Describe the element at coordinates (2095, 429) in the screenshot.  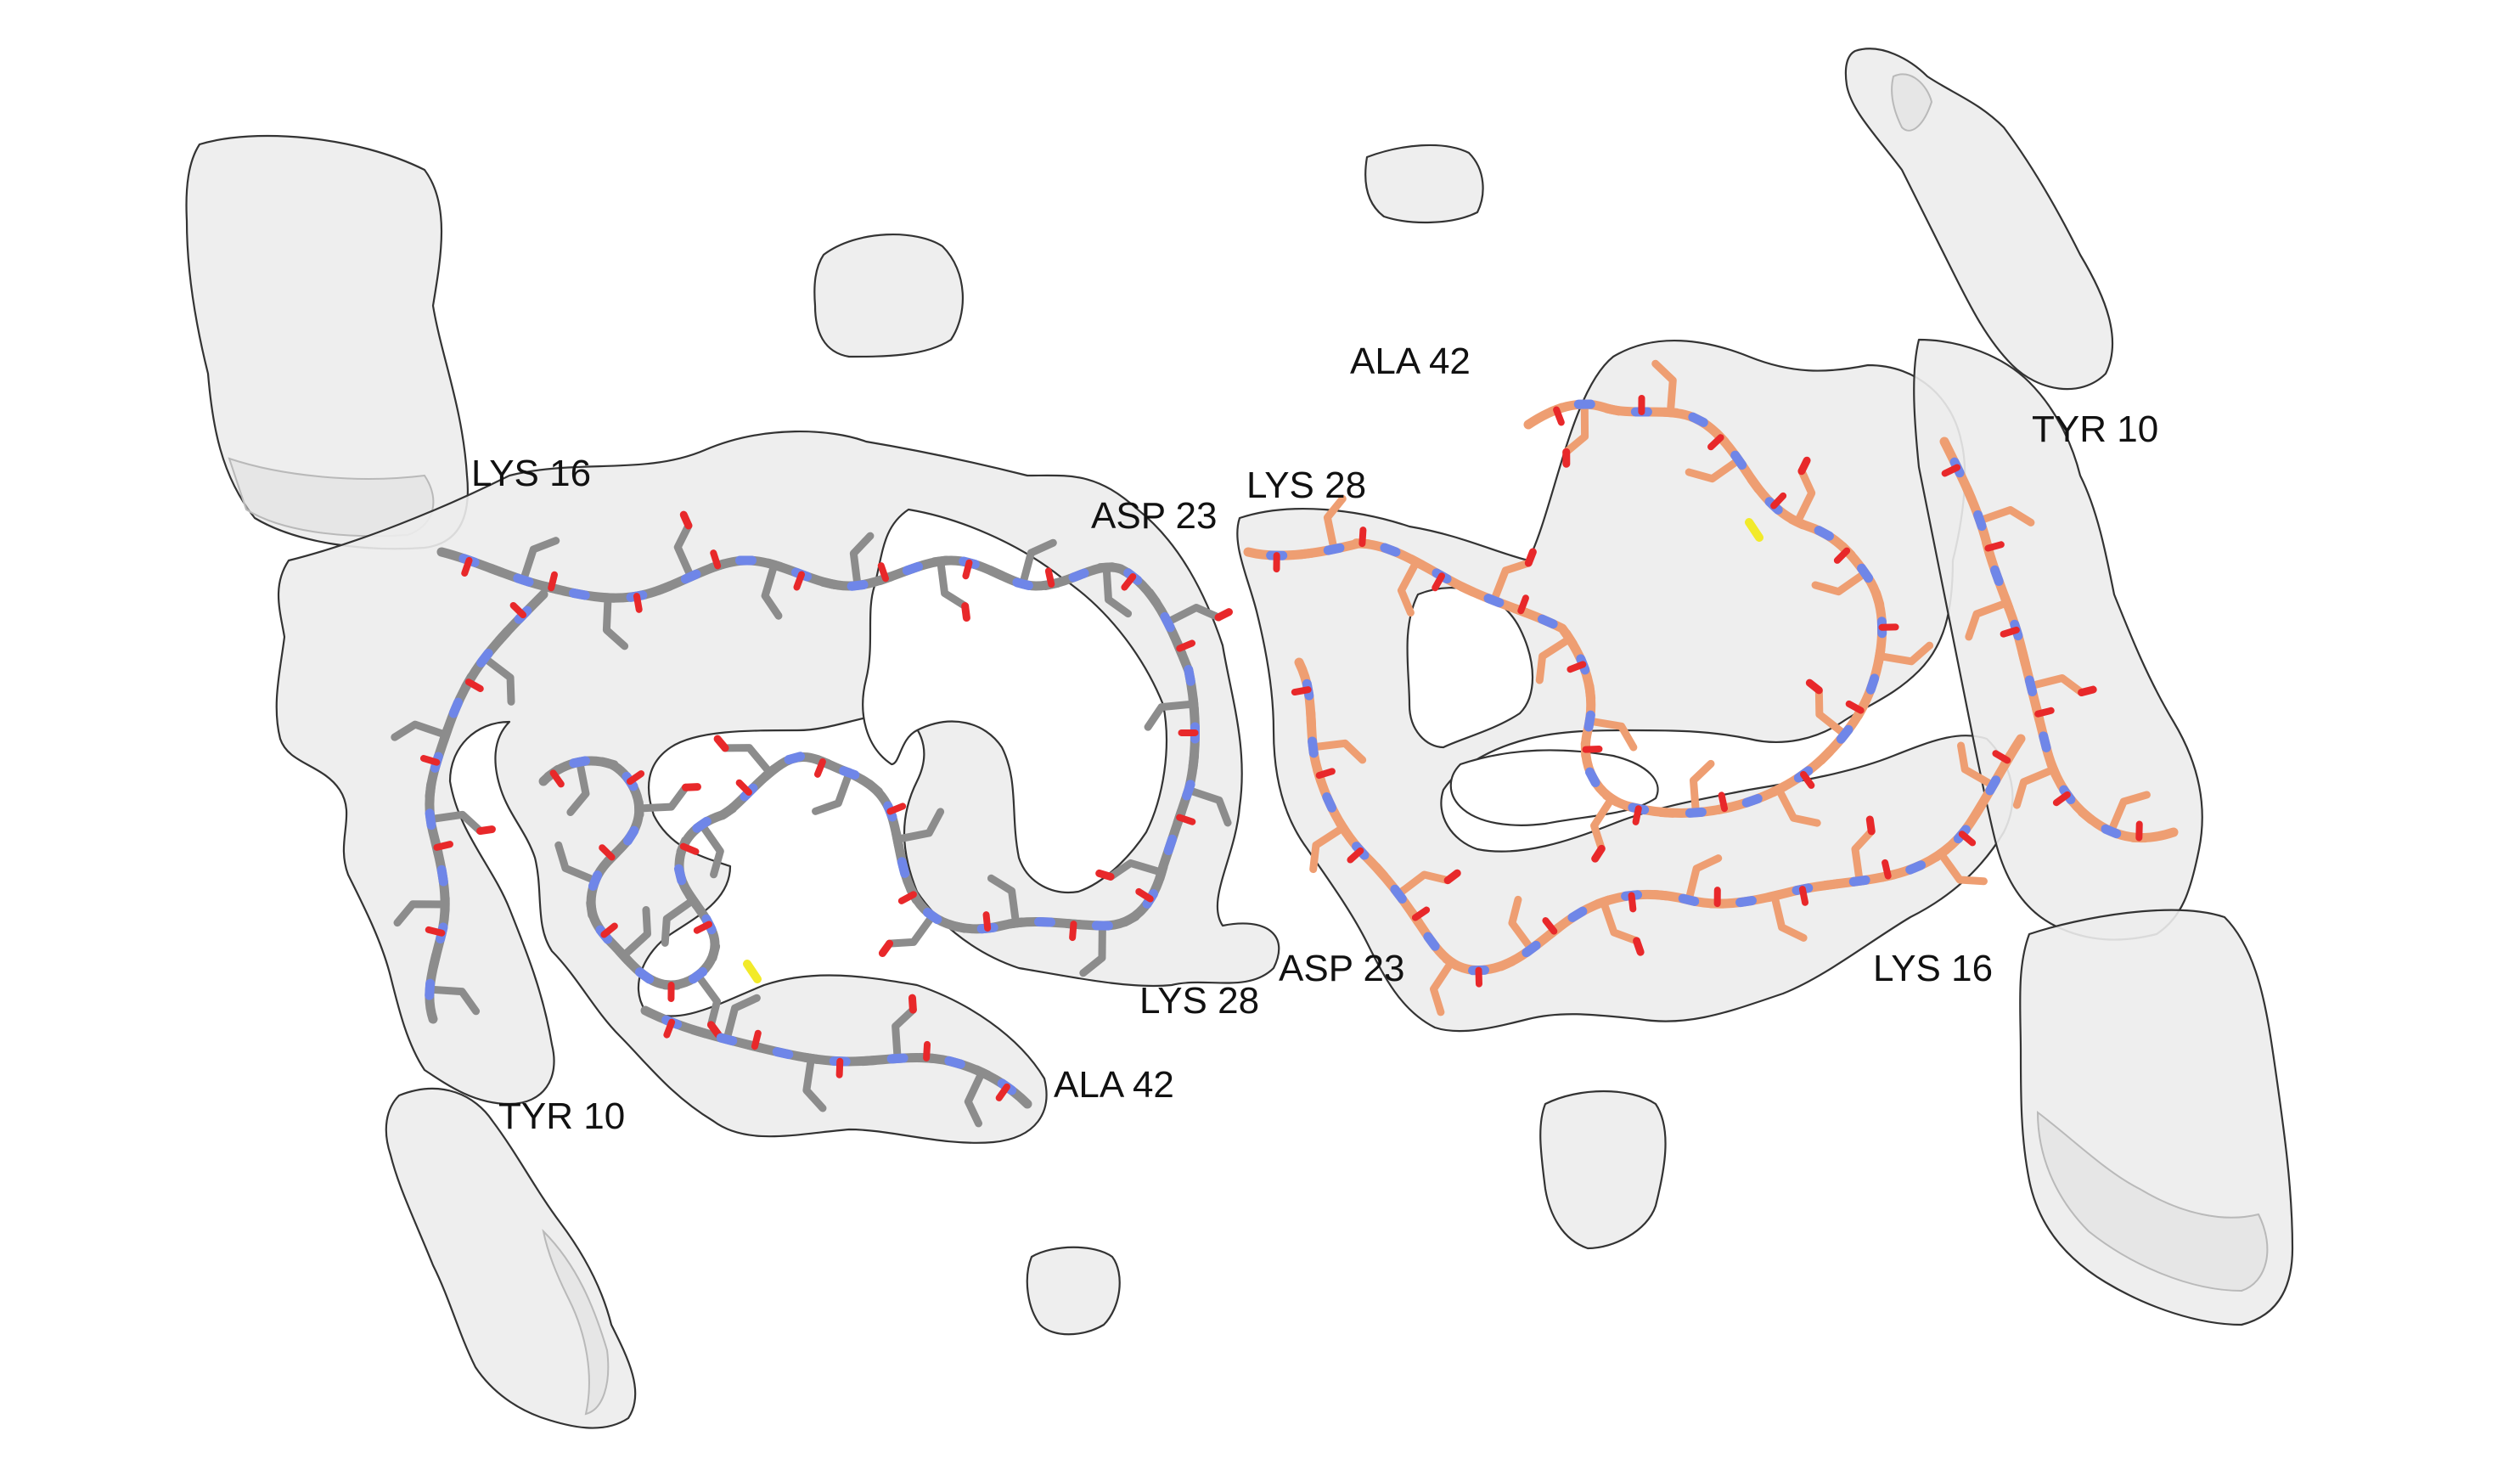
I see `label-right-tyr10: TYR 10` at that location.